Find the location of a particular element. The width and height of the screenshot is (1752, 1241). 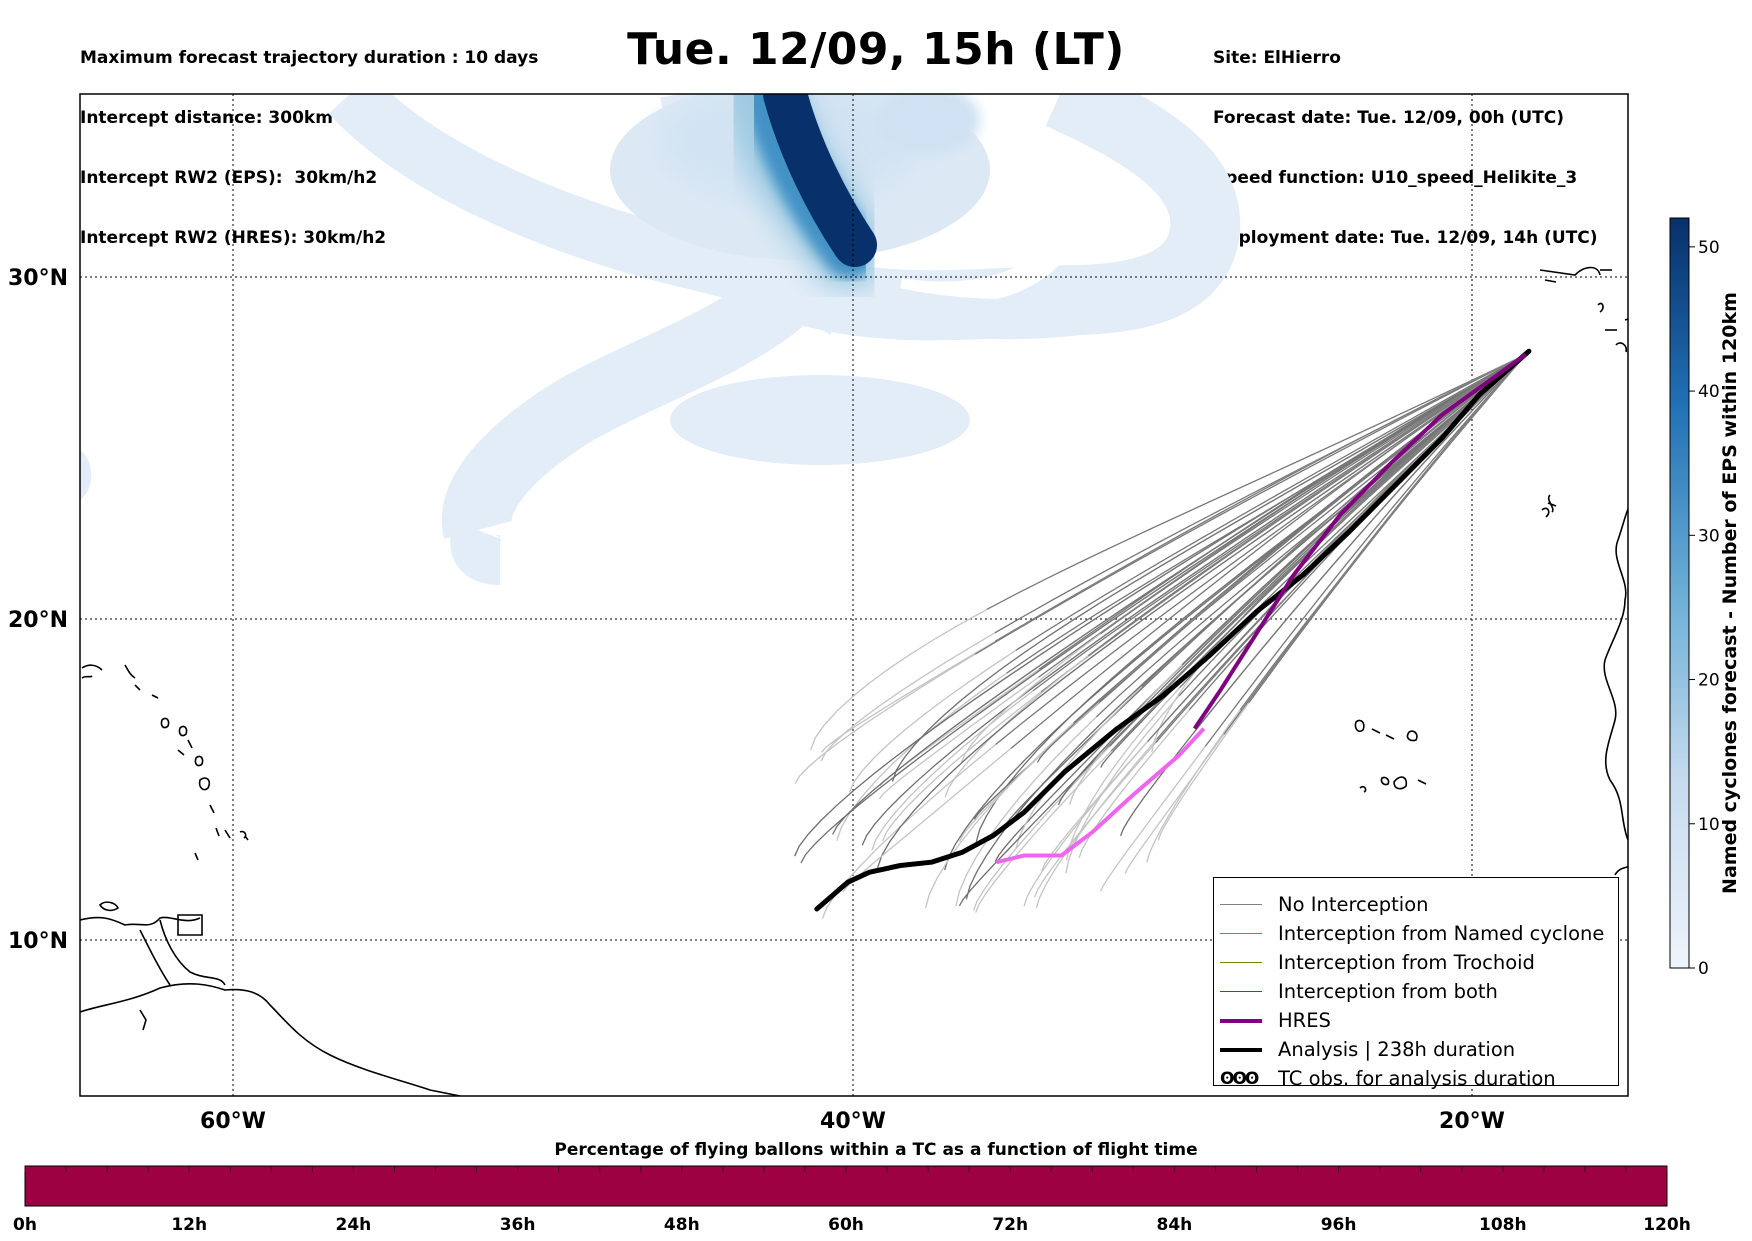

timebar-tick-label: 48h is located at coordinates (682, 1225).